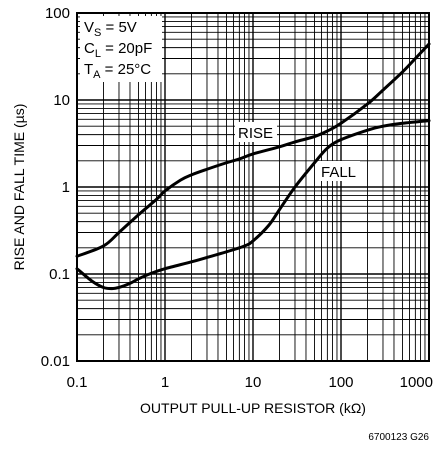 The height and width of the screenshot is (449, 447). What do you see at coordinates (61, 100) in the screenshot?
I see `y-tick-label: 10` at bounding box center [61, 100].